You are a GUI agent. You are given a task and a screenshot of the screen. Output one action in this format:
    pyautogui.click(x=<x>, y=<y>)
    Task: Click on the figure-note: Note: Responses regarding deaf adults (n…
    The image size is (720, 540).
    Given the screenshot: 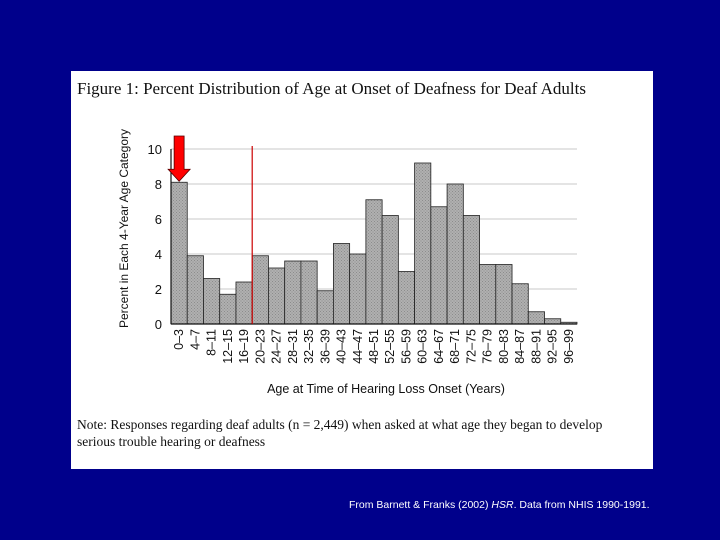 What is the action you would take?
    pyautogui.click(x=340, y=433)
    